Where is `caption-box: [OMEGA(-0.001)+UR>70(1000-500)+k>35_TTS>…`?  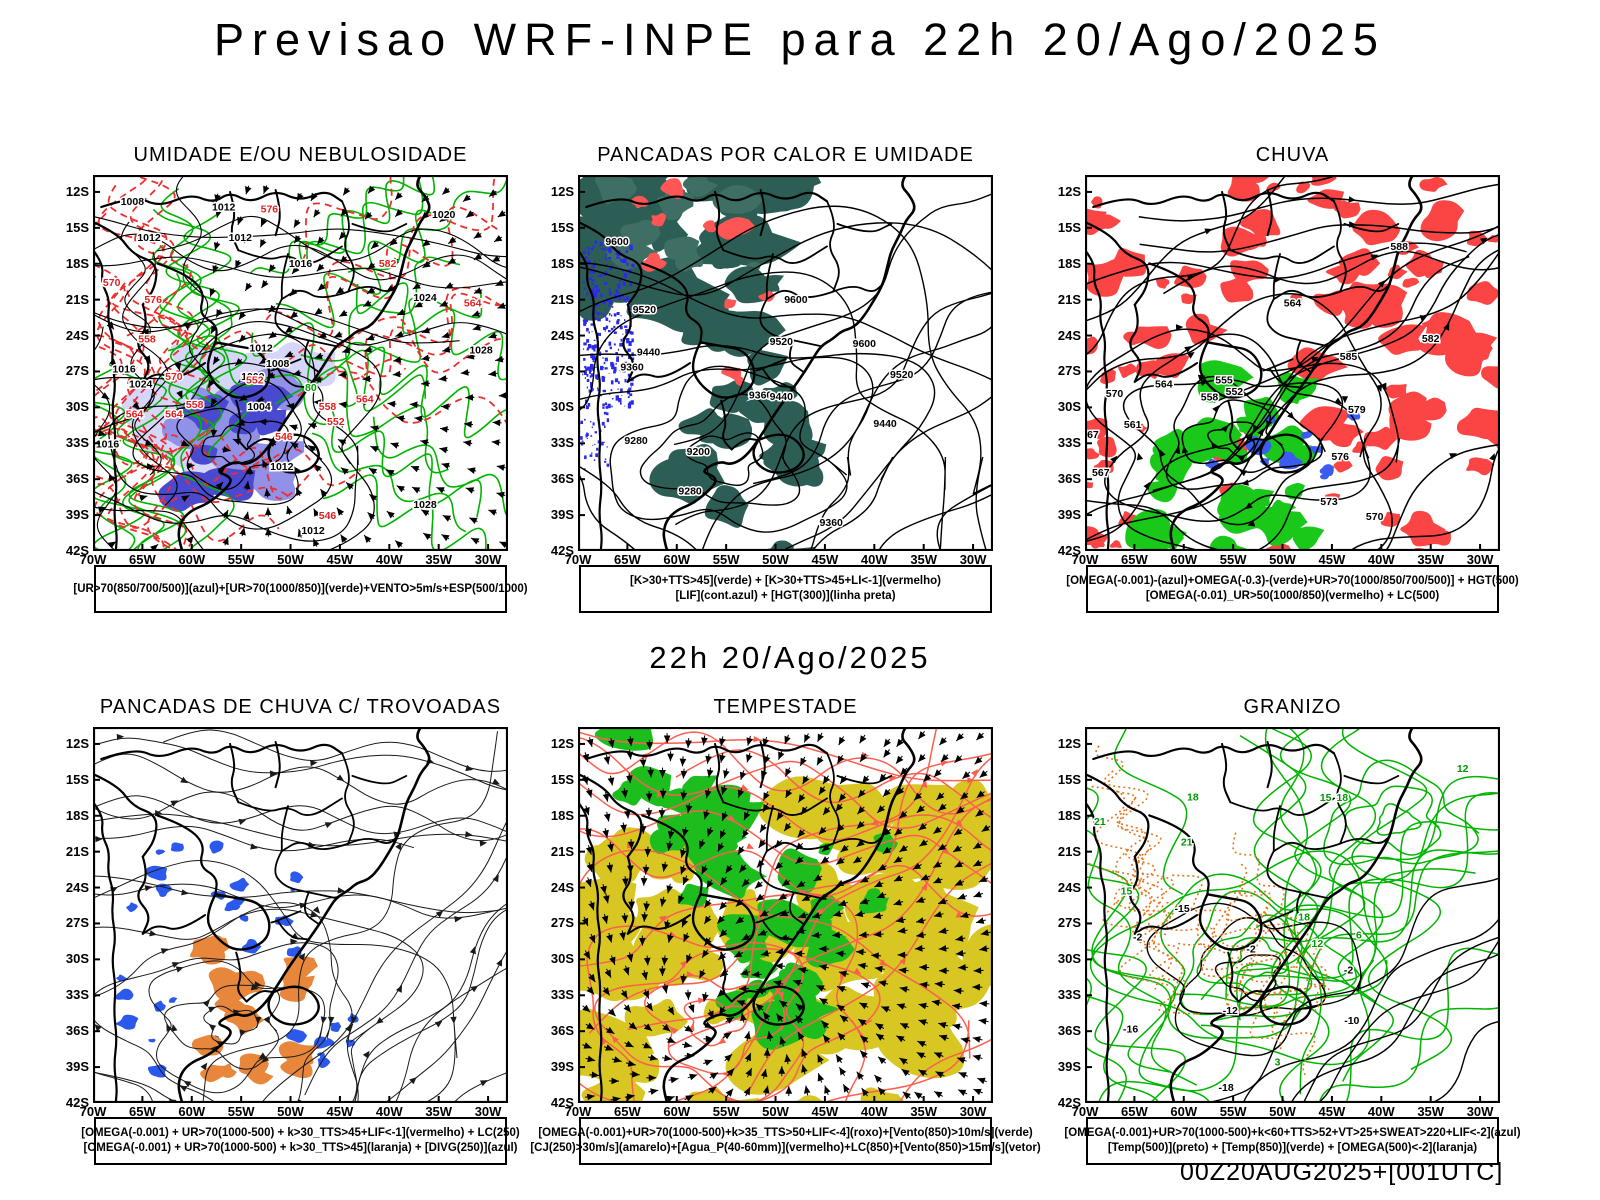 caption-box: [OMEGA(-0.001)+UR>70(1000-500)+k>35_TTS>… is located at coordinates (785, 1141).